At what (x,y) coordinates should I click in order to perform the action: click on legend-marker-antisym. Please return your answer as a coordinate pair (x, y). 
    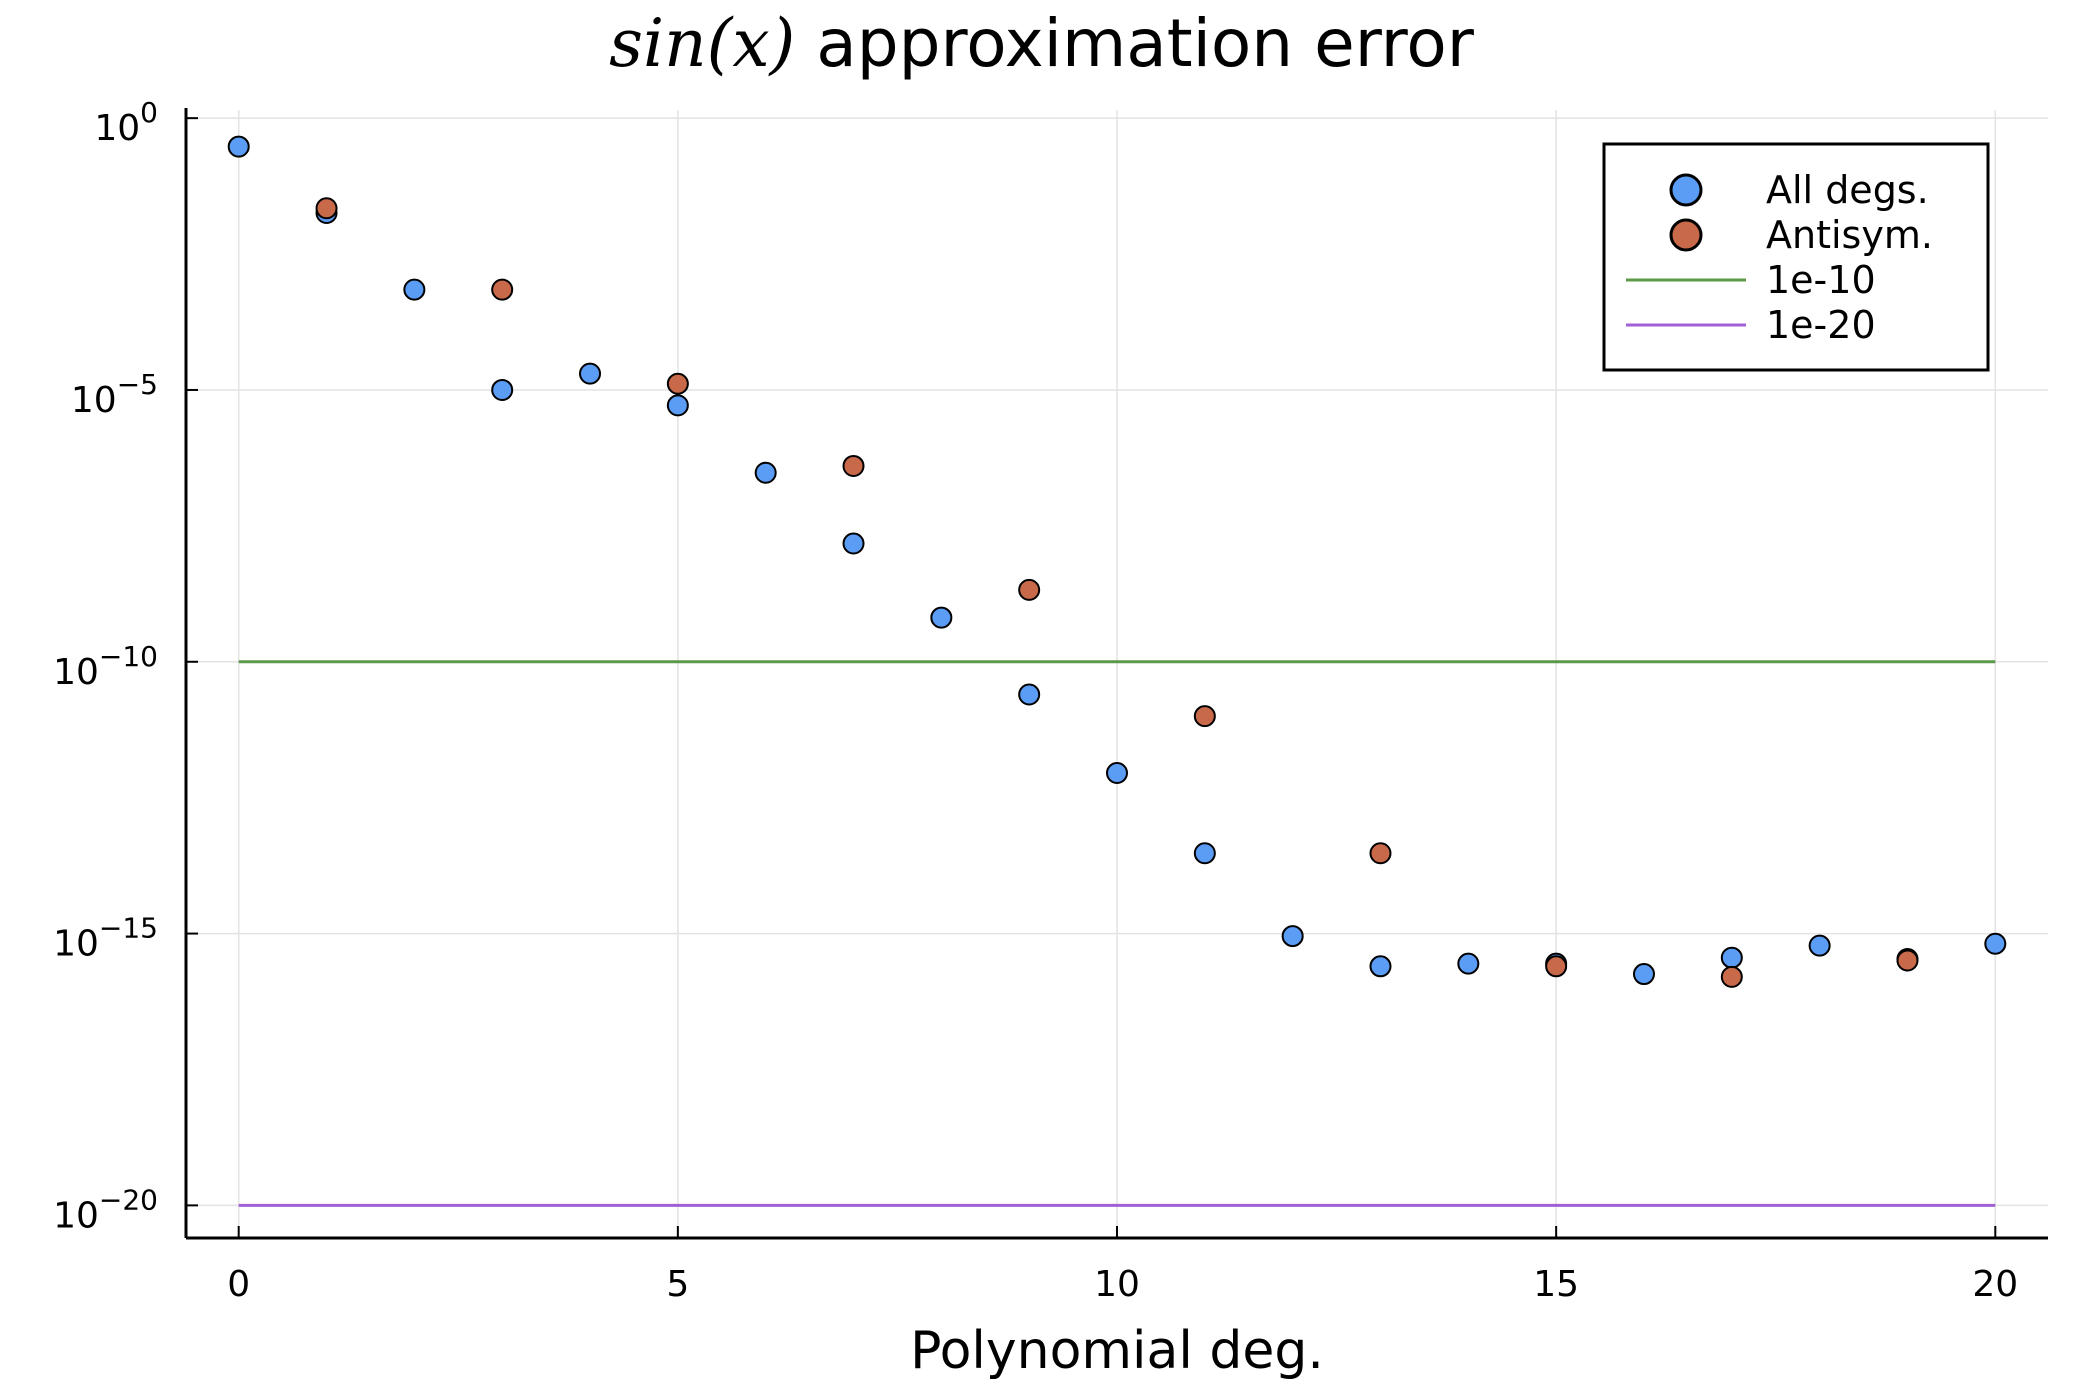
    Looking at the image, I should click on (1686, 235).